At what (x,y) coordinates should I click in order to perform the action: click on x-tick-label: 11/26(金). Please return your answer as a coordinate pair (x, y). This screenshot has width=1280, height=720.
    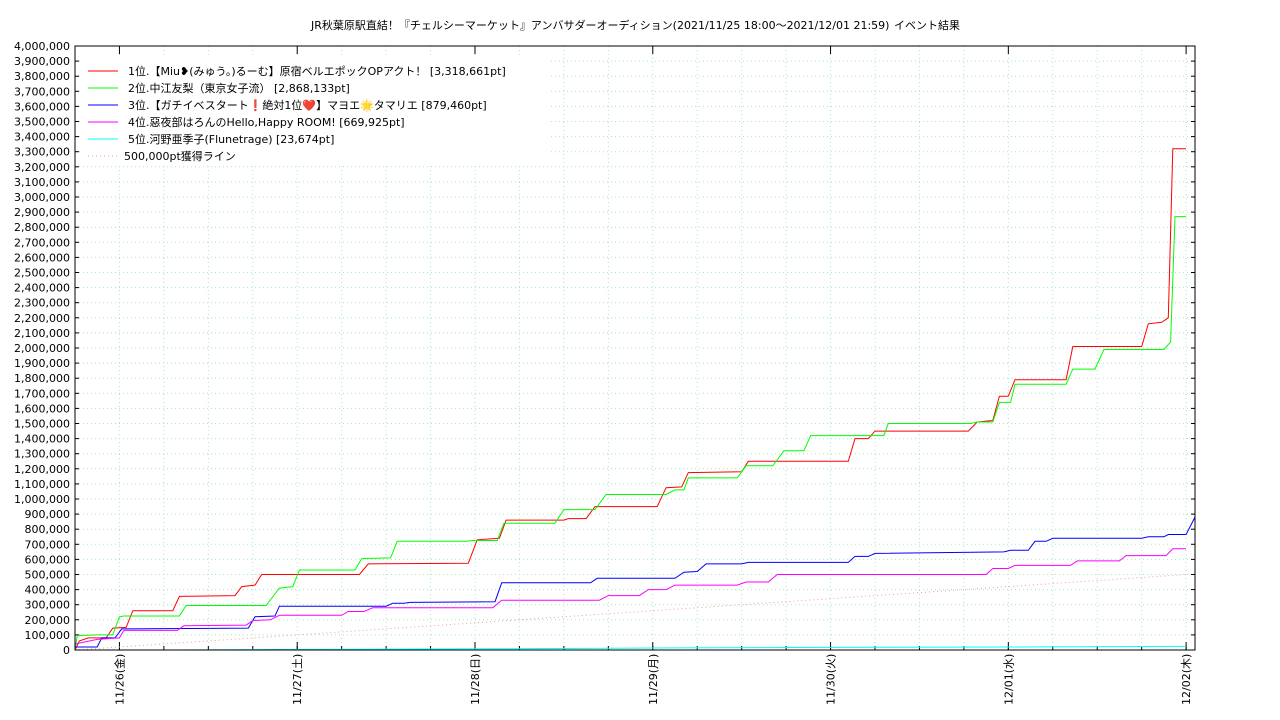
    Looking at the image, I should click on (119, 679).